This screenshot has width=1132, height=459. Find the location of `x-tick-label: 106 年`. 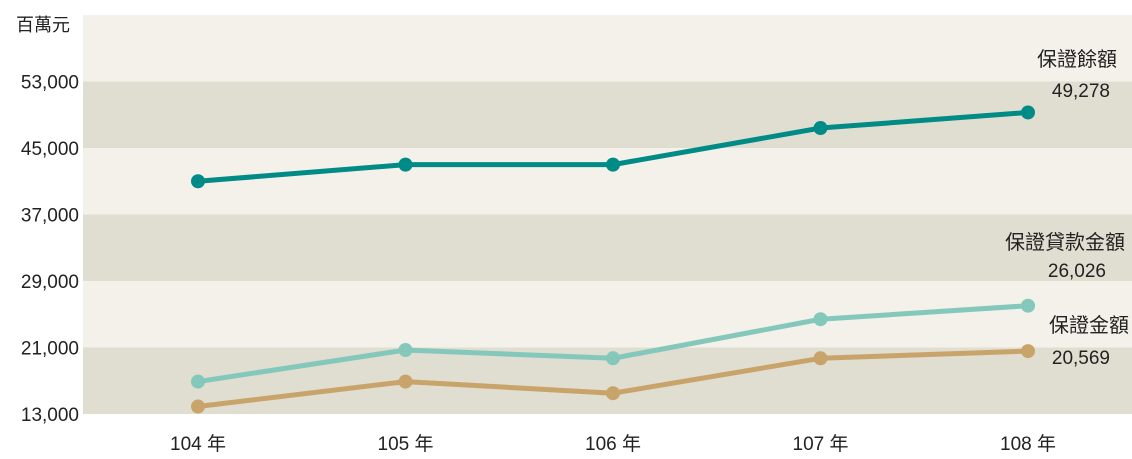

x-tick-label: 106 年 is located at coordinates (613, 444).